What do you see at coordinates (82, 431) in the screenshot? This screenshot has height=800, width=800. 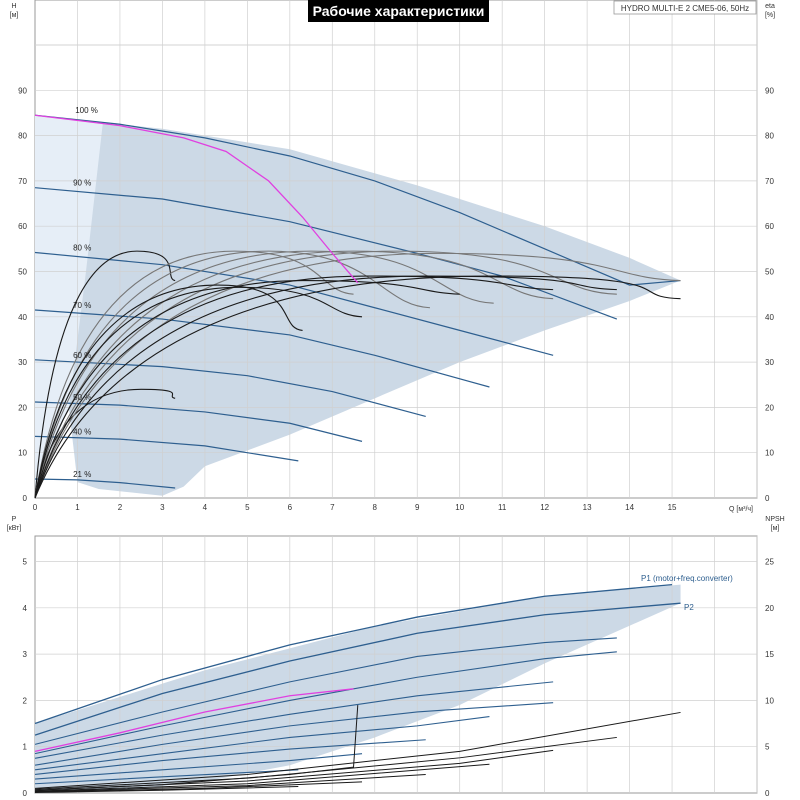 I see `speed-label: 40 %` at bounding box center [82, 431].